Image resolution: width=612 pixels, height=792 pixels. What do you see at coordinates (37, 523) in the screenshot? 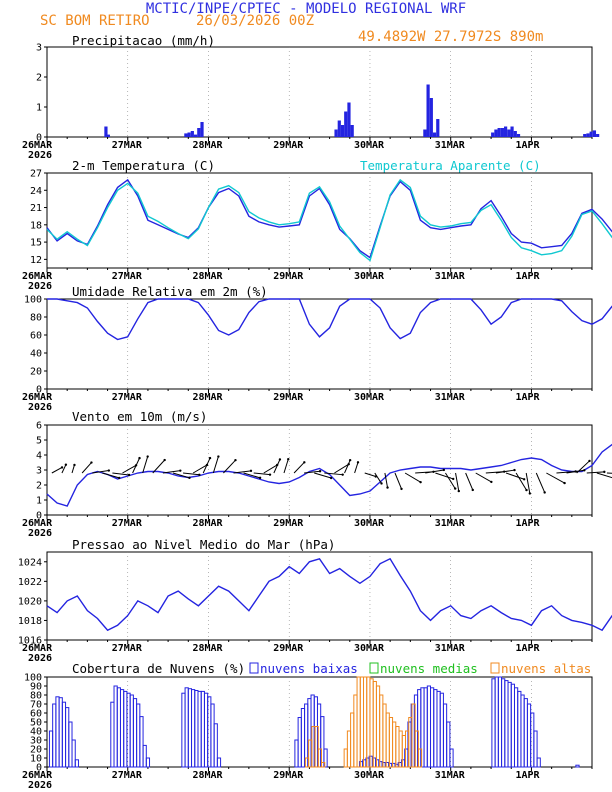
I see `x-date-label: 26MAR` at bounding box center [37, 523].